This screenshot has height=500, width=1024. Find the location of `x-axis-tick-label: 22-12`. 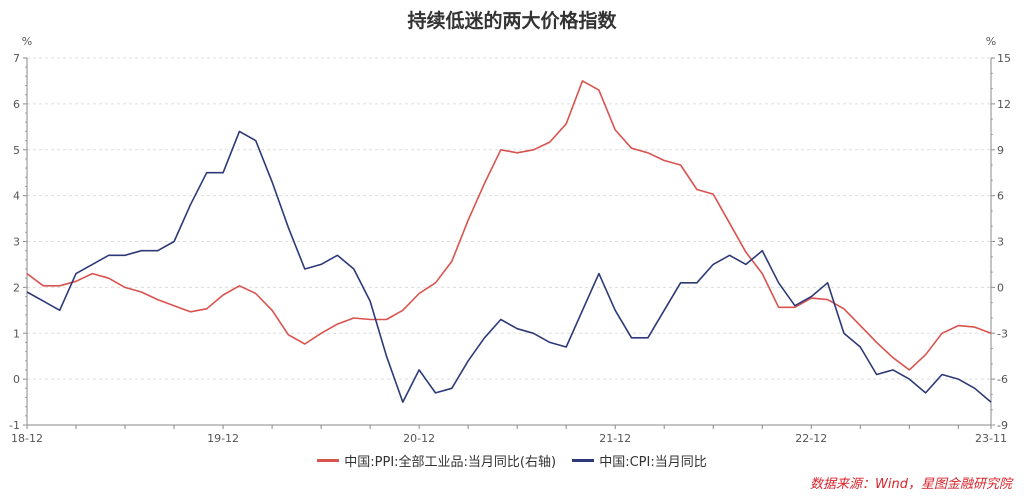

x-axis-tick-label: 22-12 is located at coordinates (811, 438).